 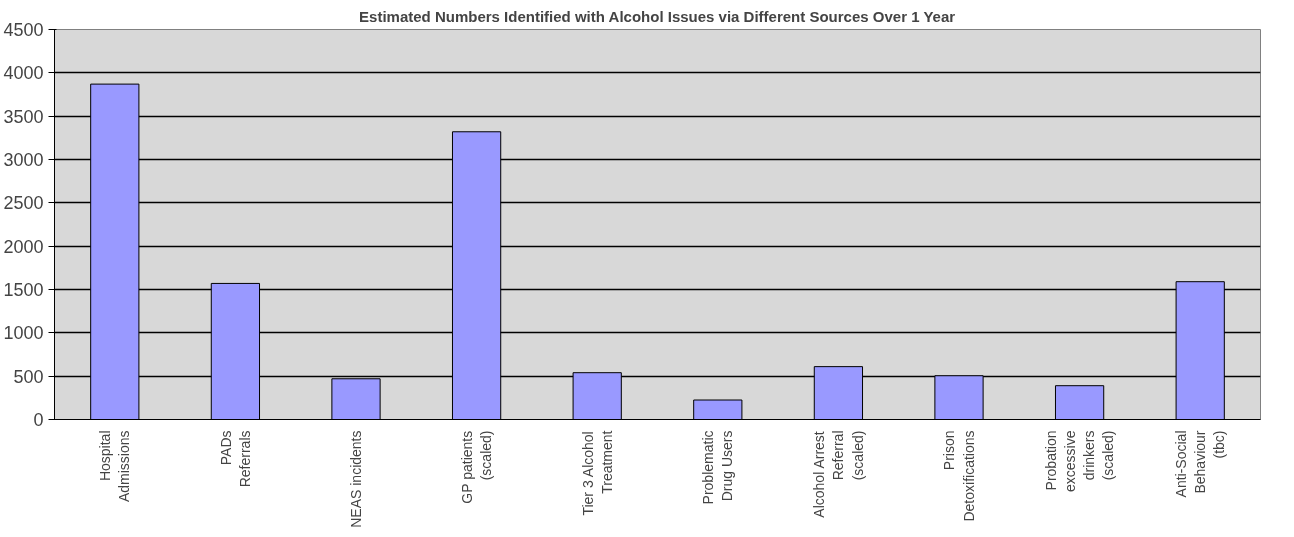 What do you see at coordinates (23, 333) in the screenshot?
I see `y-tick-label: 1000` at bounding box center [23, 333].